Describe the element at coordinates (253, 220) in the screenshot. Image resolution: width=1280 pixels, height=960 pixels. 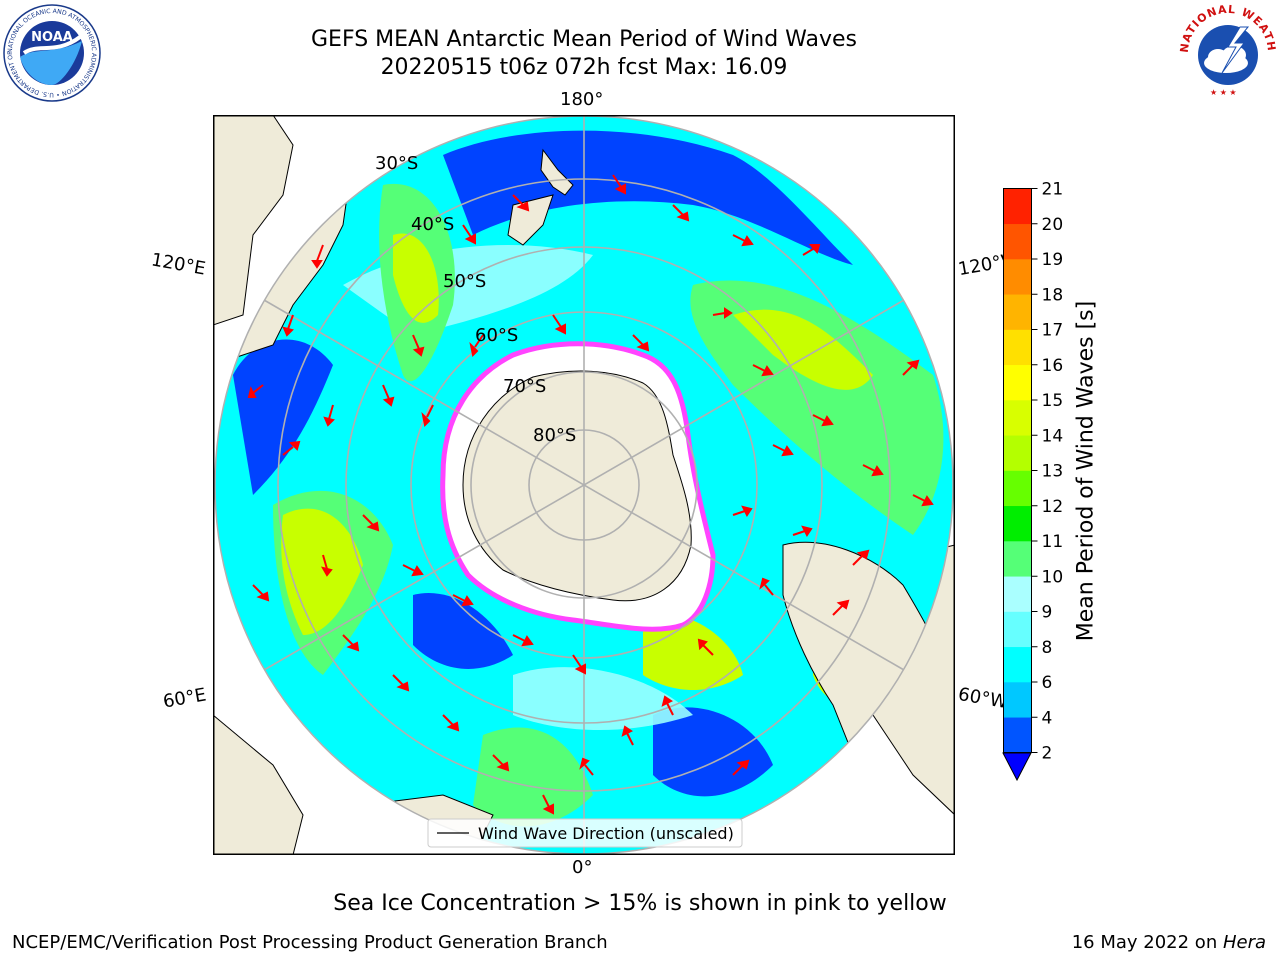
I see `australia-land-outside` at that location.